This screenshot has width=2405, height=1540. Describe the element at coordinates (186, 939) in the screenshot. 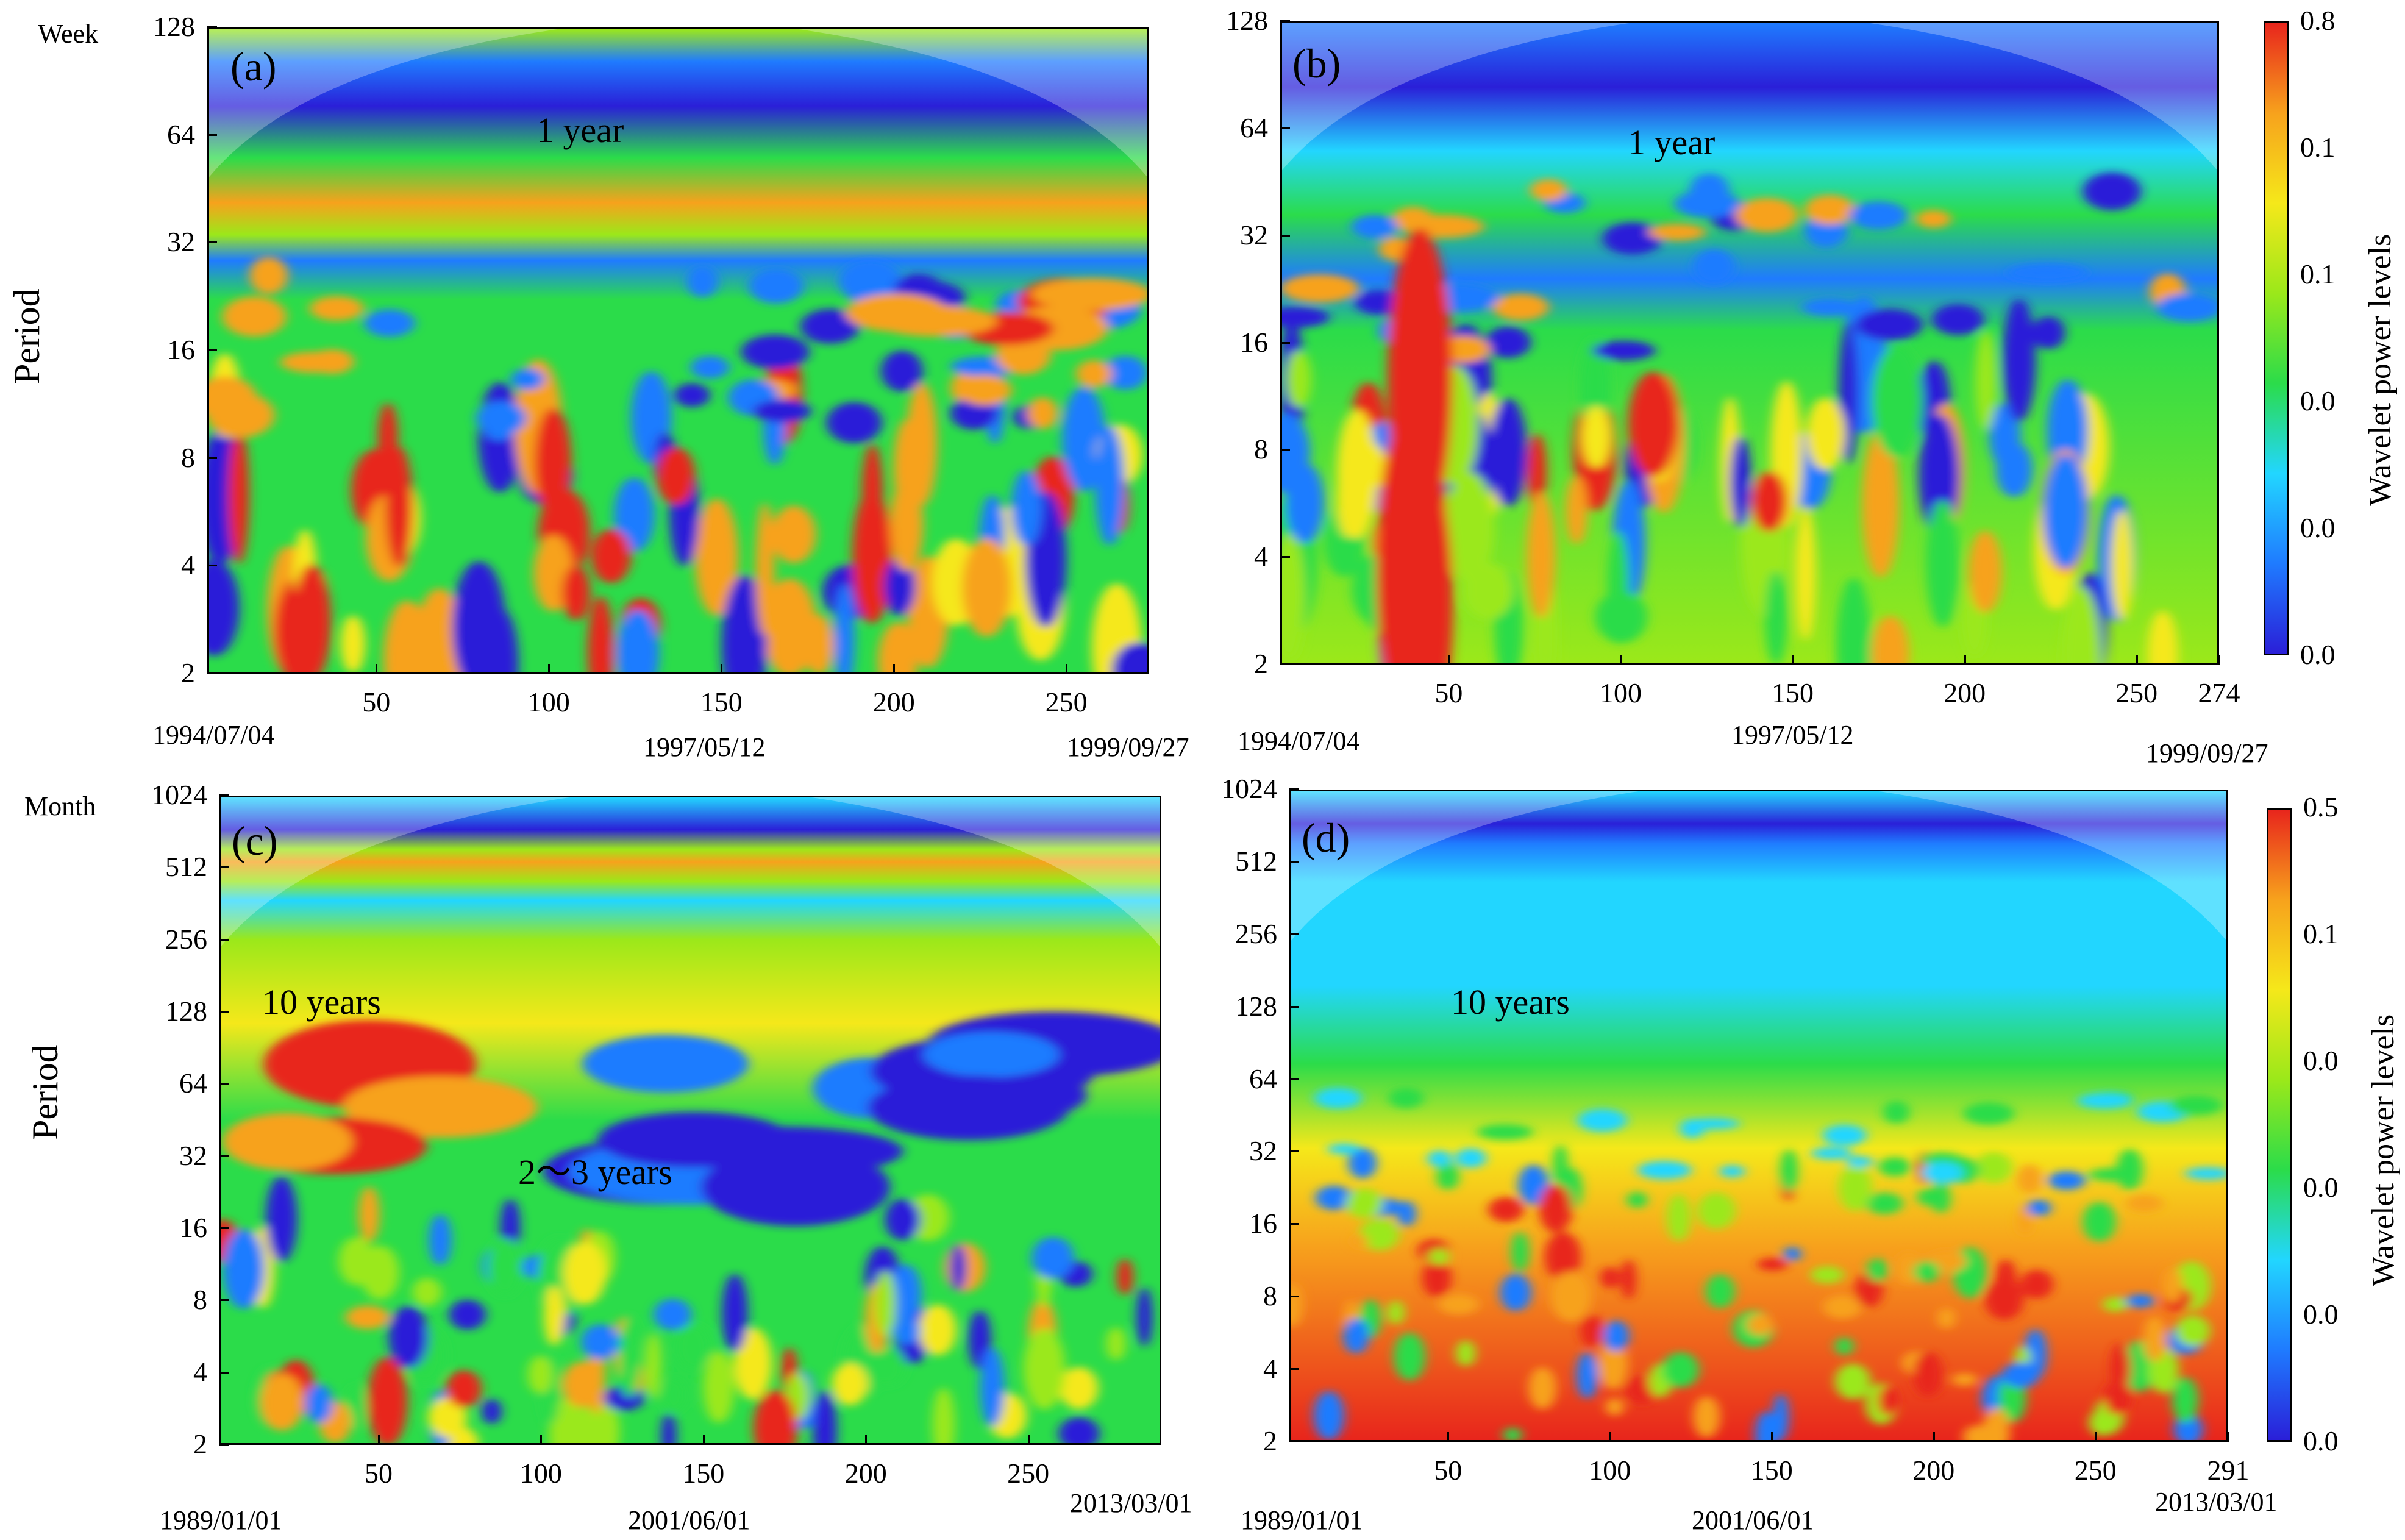

I see `y-tick-label: 256` at that location.